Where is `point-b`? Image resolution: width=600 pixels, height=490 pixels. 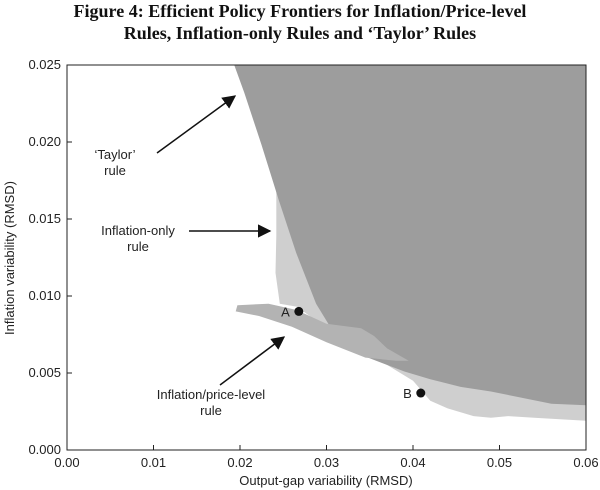
point-b is located at coordinates (421, 393).